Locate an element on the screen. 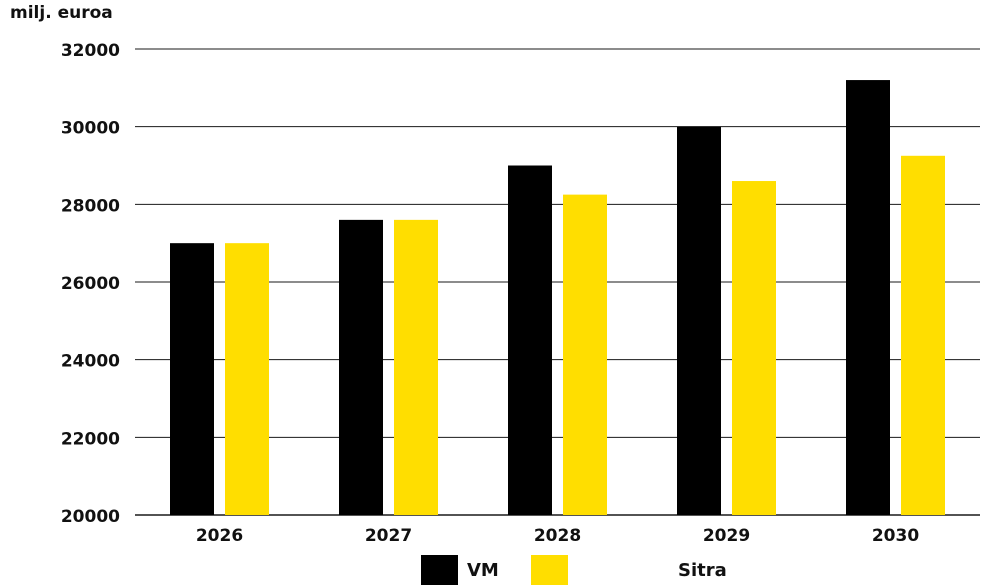  legend-swatch-vm is located at coordinates (439, 570).